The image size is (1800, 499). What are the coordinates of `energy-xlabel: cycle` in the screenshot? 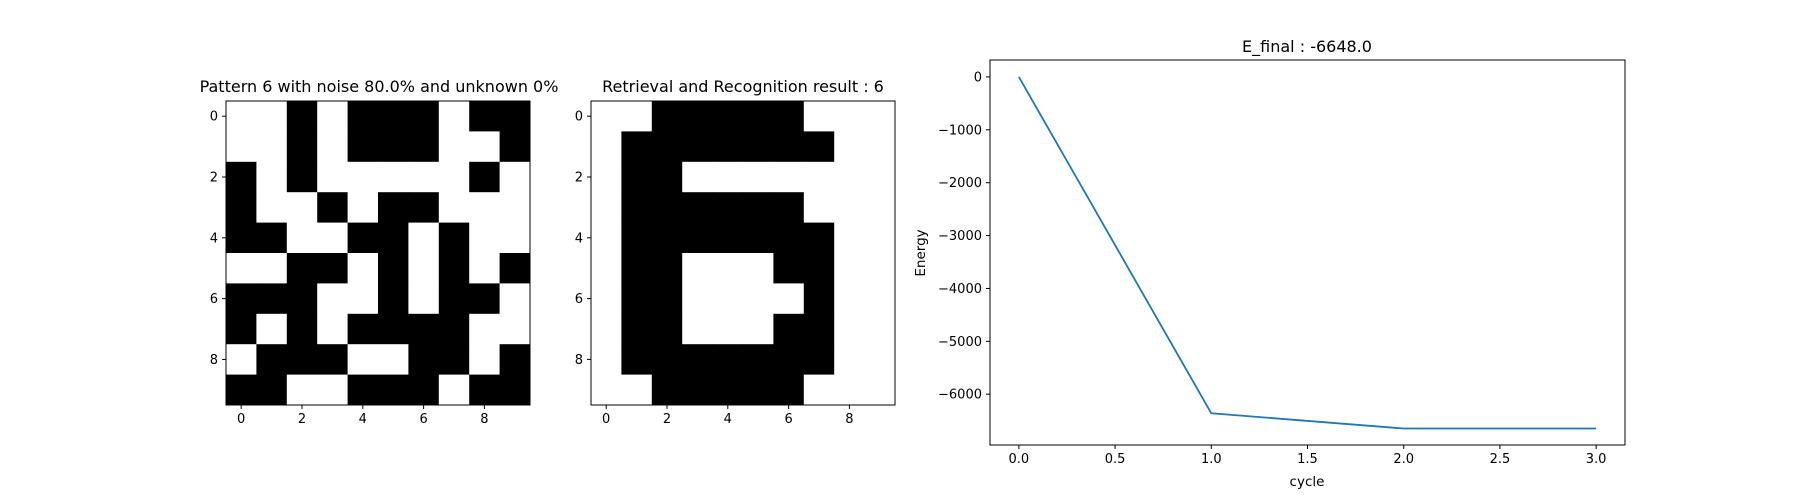 It's located at (1307, 482).